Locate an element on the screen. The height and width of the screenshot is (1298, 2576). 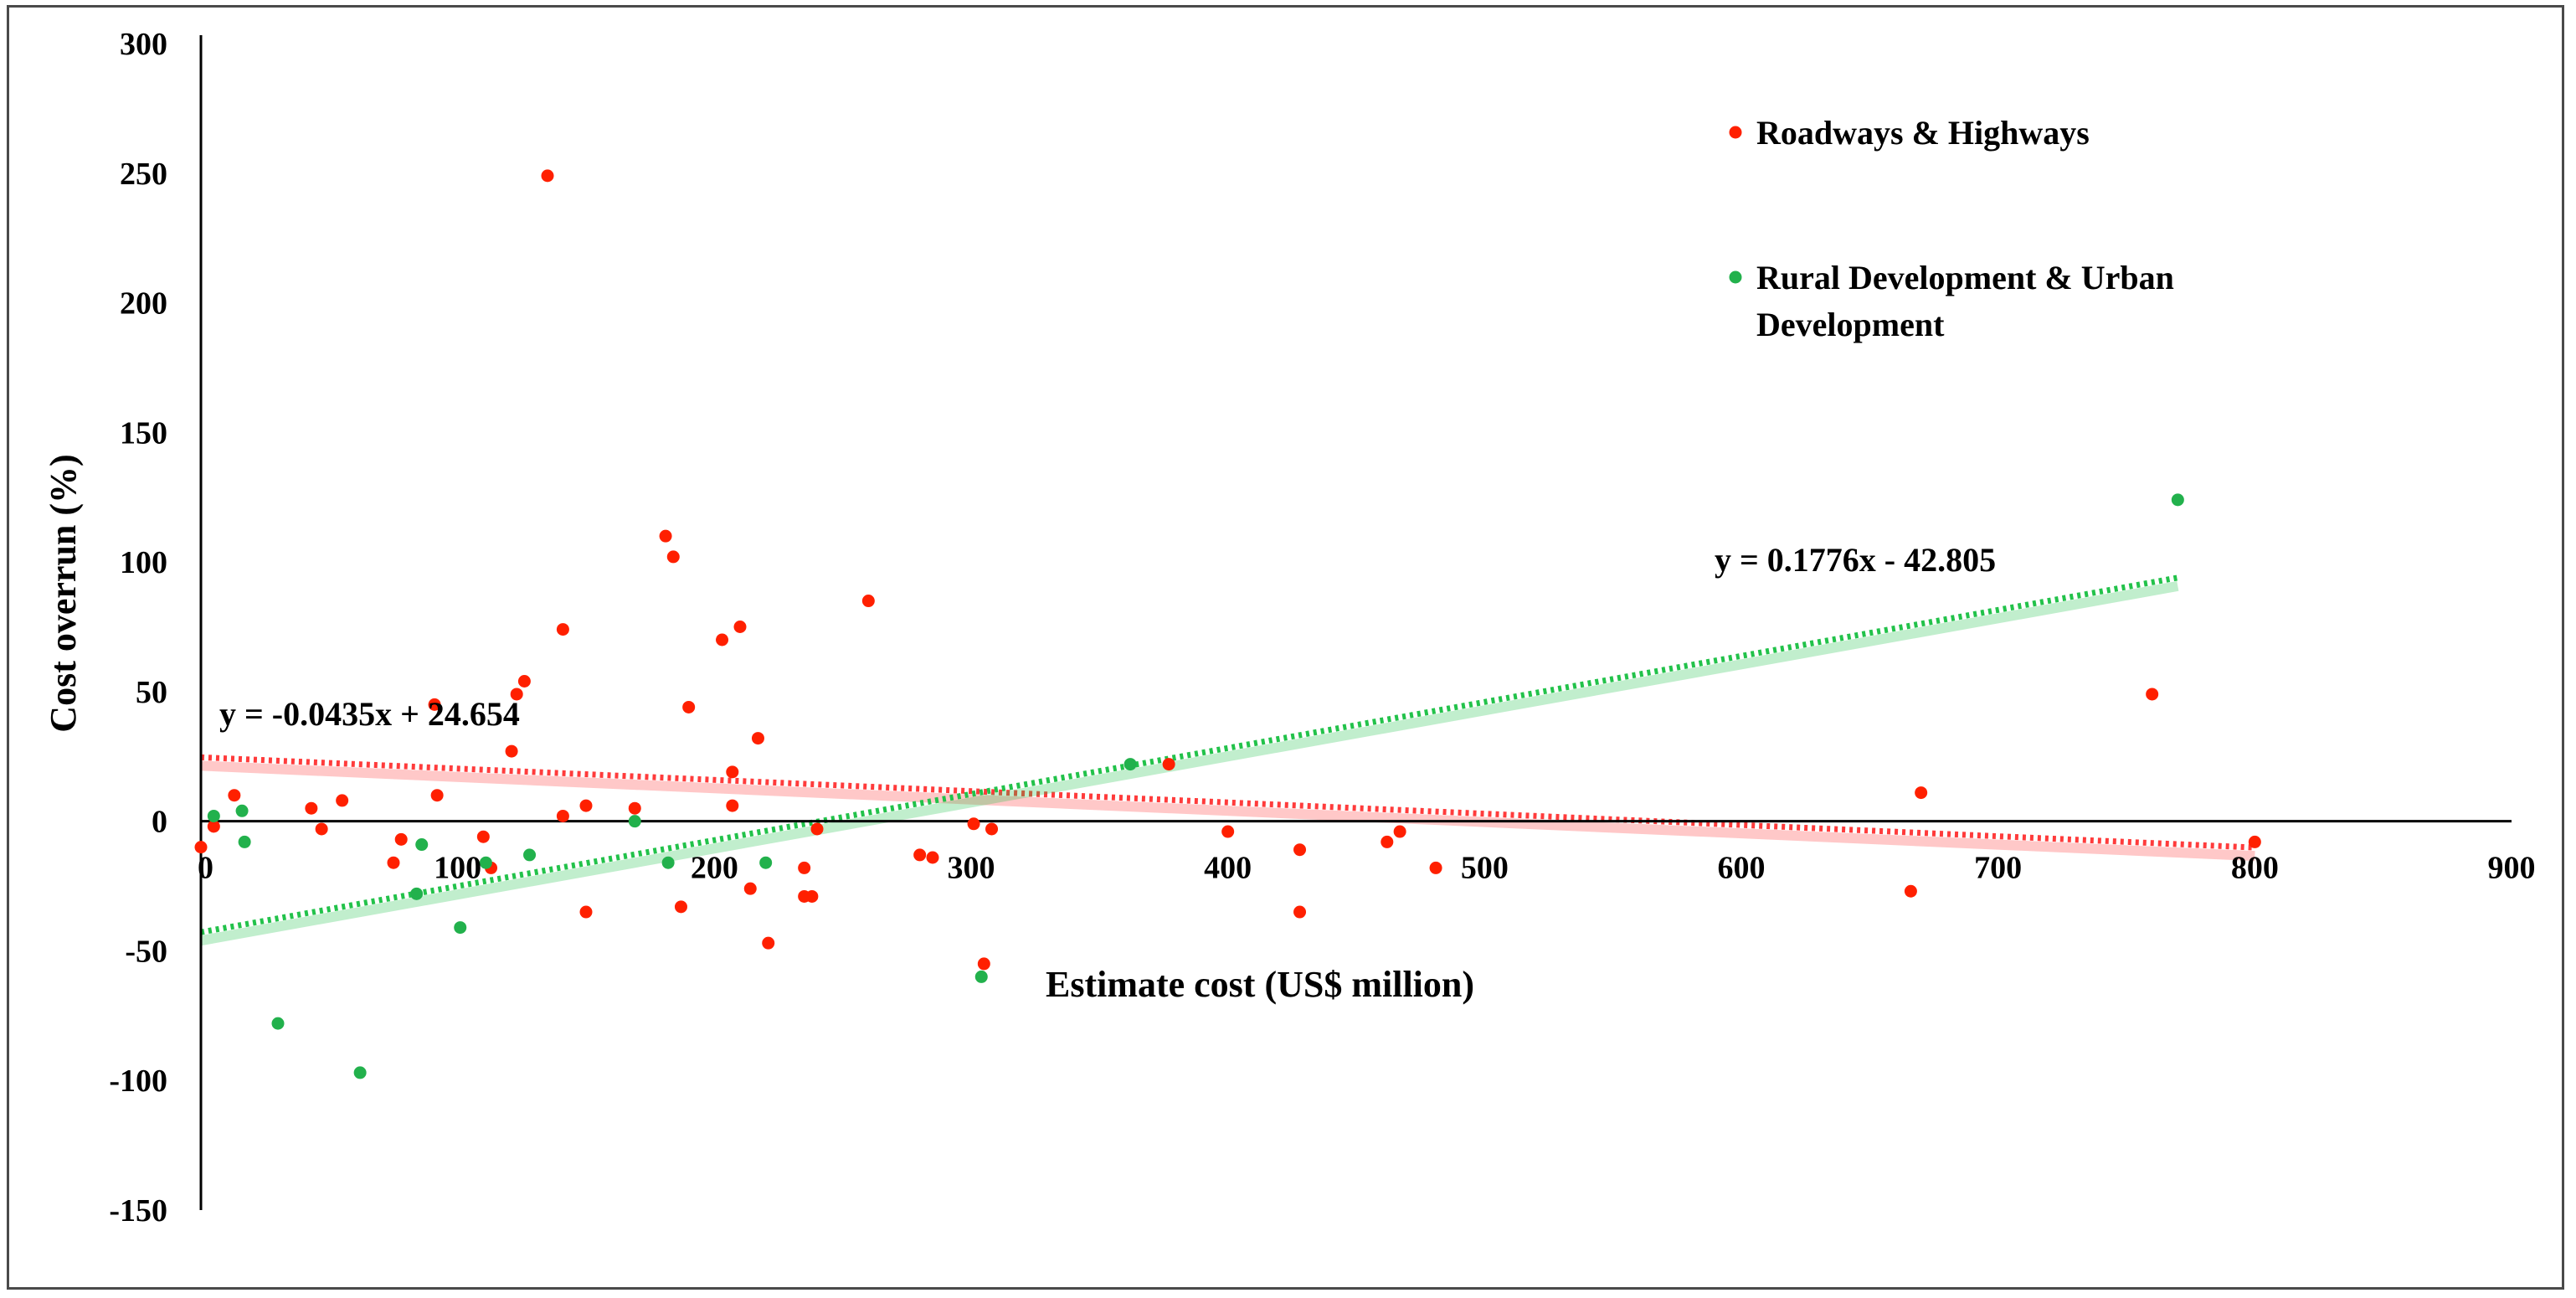
legend-marker-rural-urban is located at coordinates (1736, 277).